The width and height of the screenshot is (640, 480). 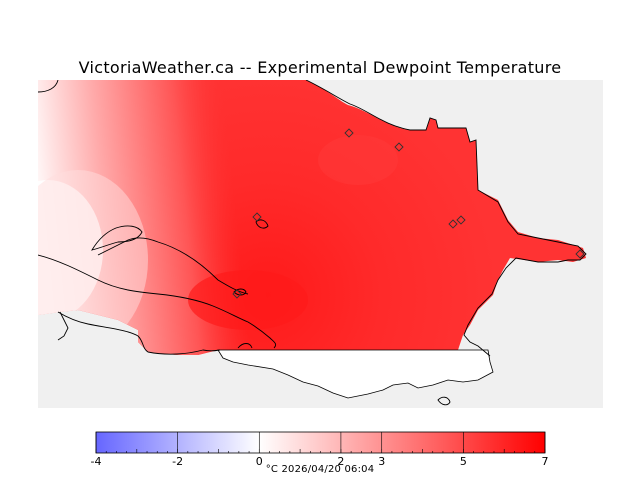 I want to click on footer-timestamp: °C 2026/04/20 06:04, so click(x=320, y=469).